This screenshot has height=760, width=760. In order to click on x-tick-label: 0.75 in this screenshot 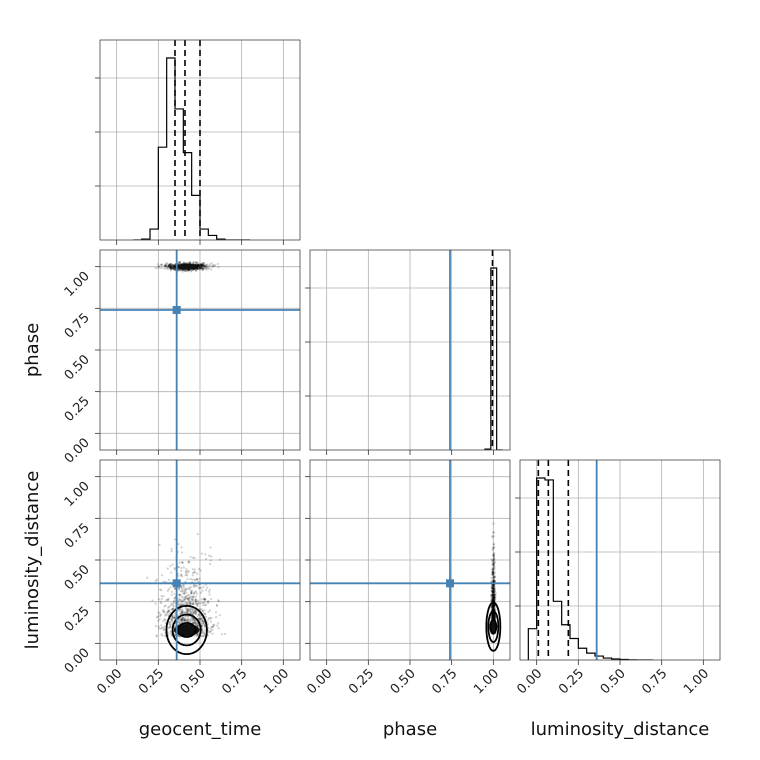, I will do `click(654, 681)`.